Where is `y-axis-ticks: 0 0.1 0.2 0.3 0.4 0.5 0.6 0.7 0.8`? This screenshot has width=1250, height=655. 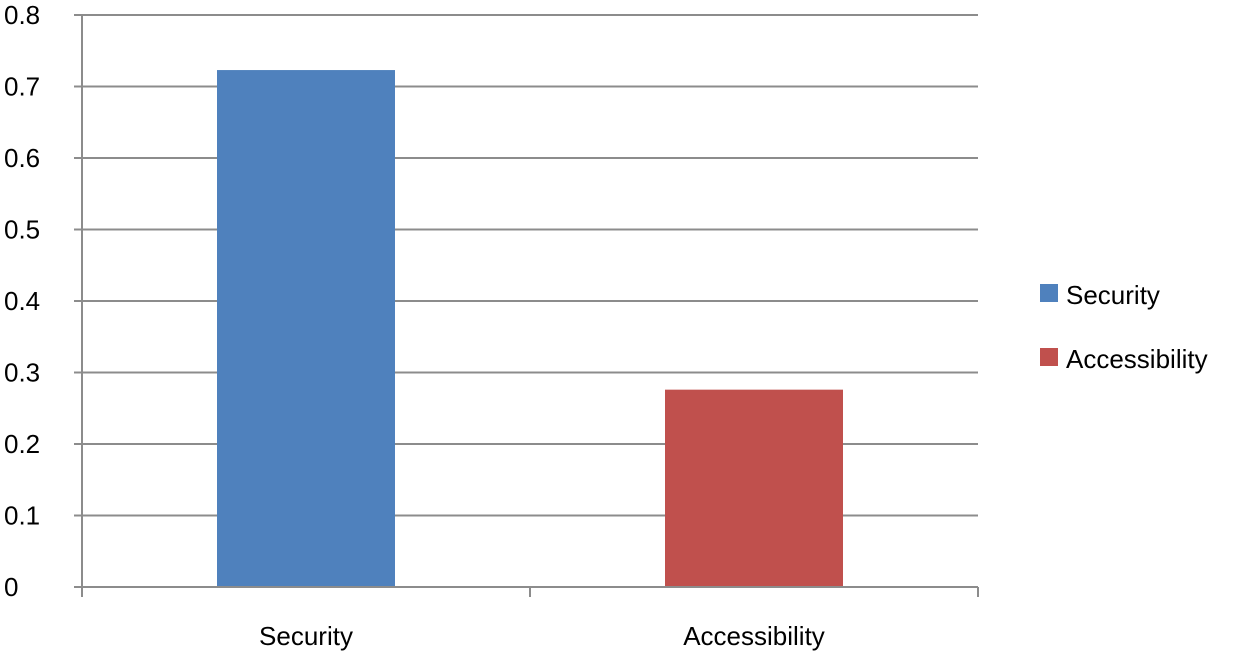 y-axis-ticks: 0 0.1 0.2 0.3 0.4 0.5 0.6 0.7 0.8 is located at coordinates (43, 301).